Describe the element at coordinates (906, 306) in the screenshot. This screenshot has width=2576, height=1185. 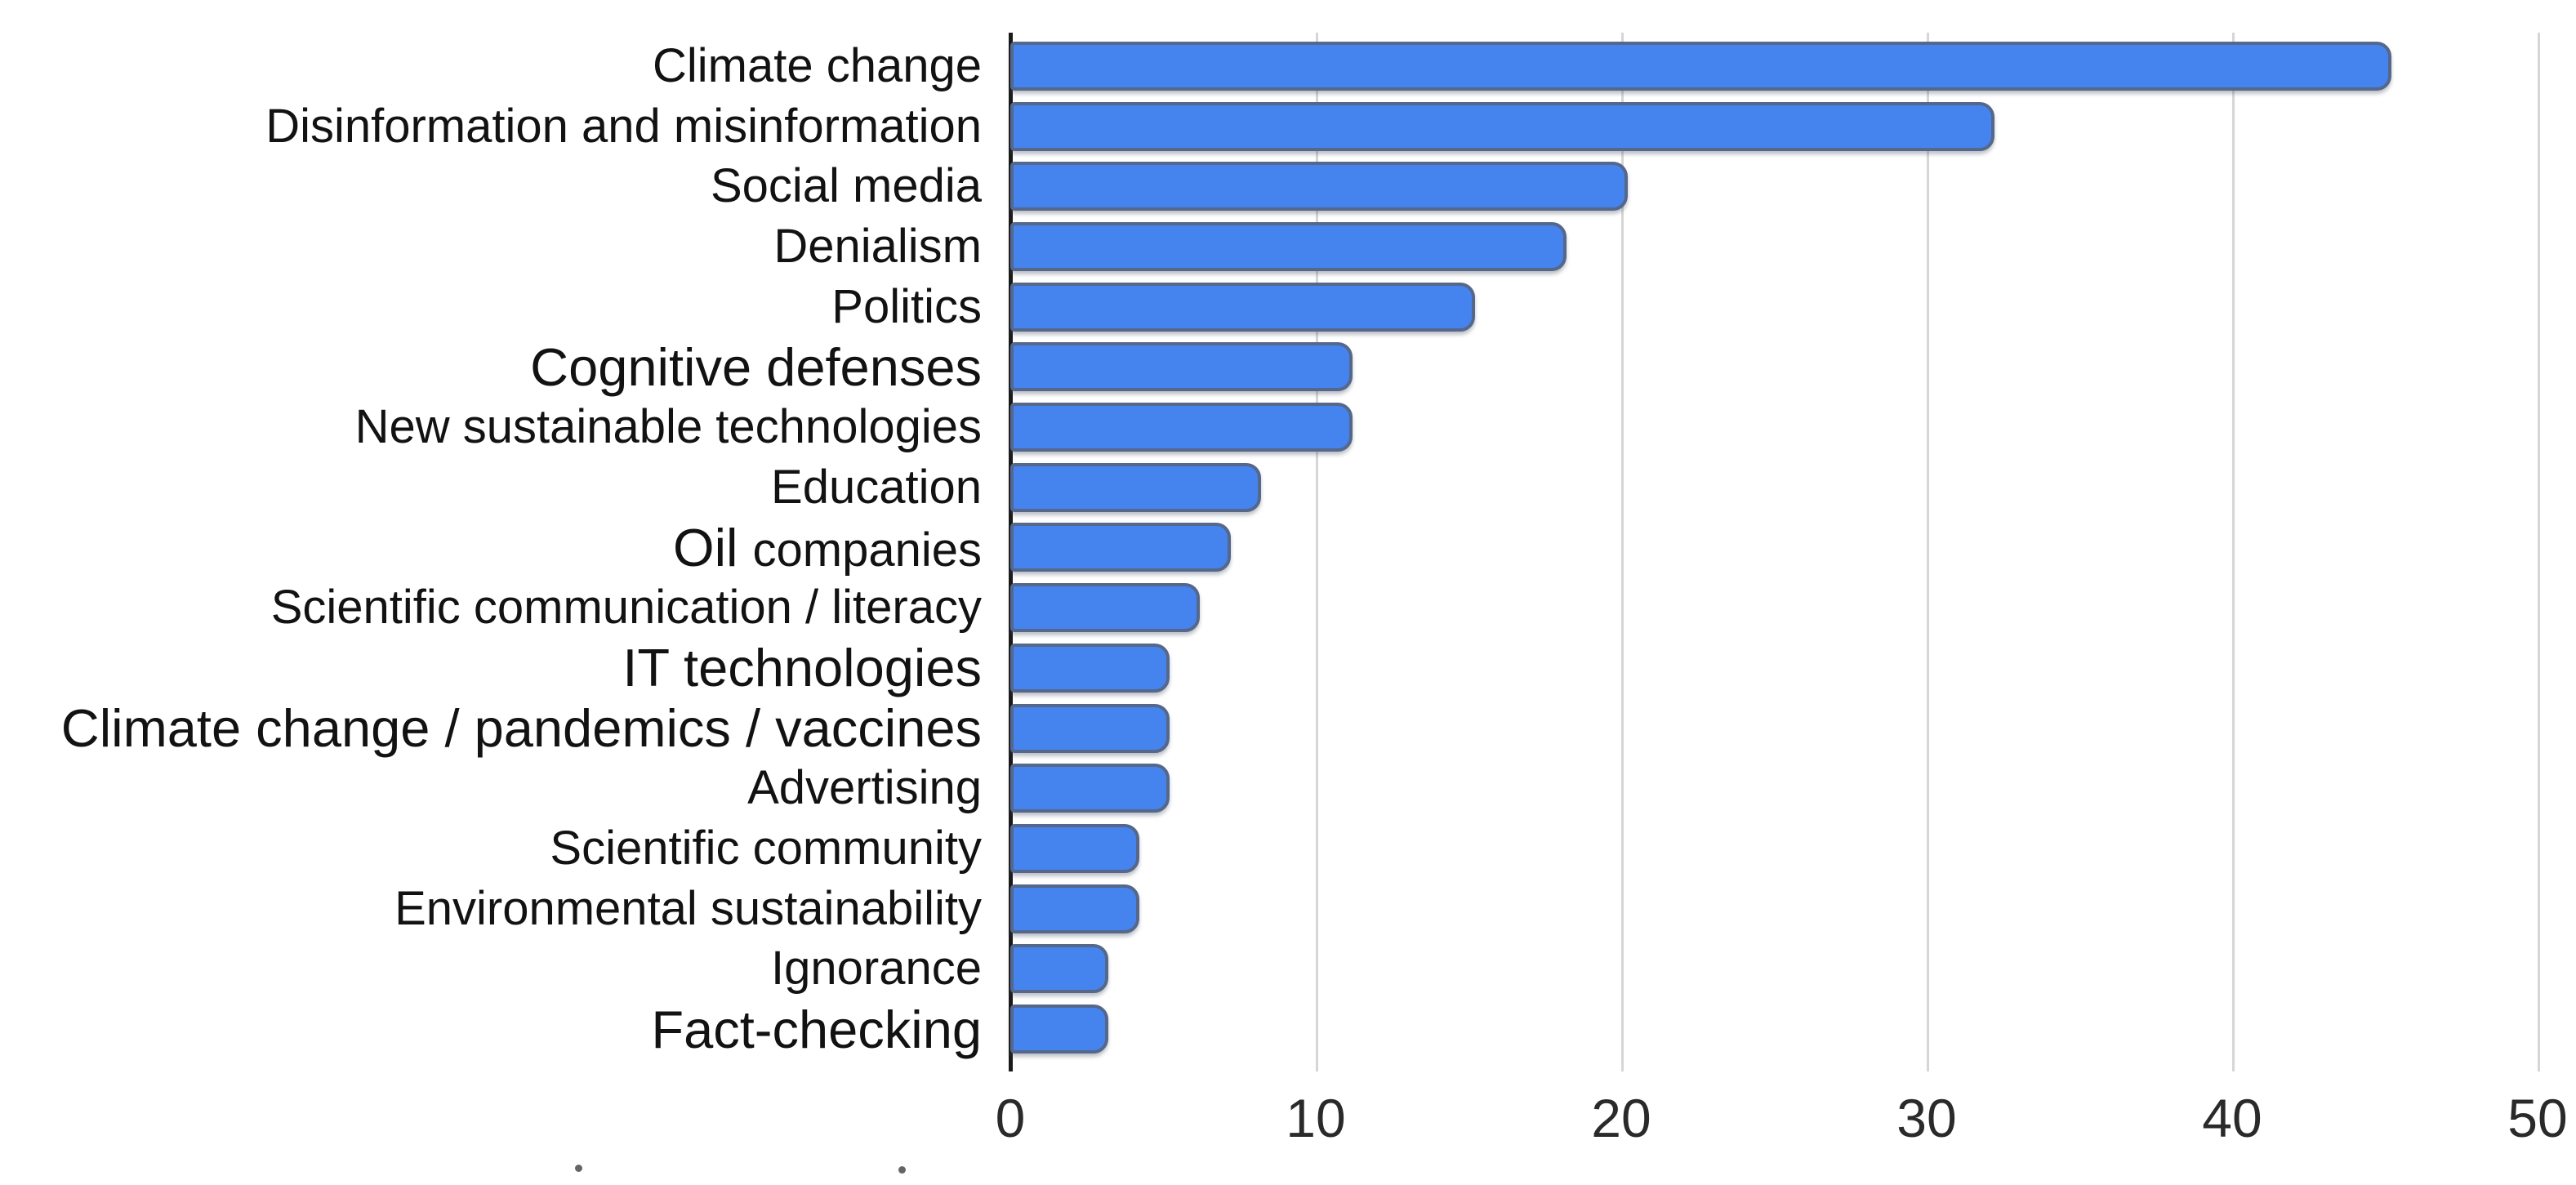
I see `category-label-text: Politics` at that location.